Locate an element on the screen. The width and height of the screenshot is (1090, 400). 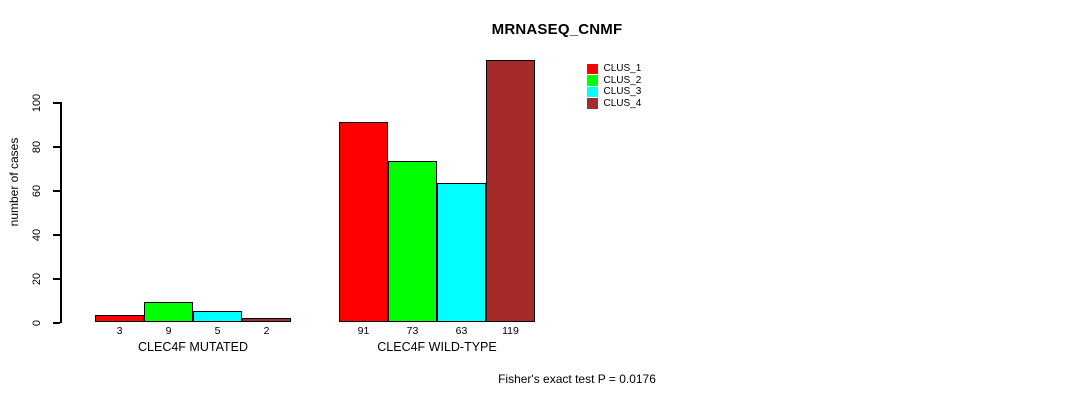
group-label-clec4f-mutated: CLEC4F MUTATED is located at coordinates (193, 347).